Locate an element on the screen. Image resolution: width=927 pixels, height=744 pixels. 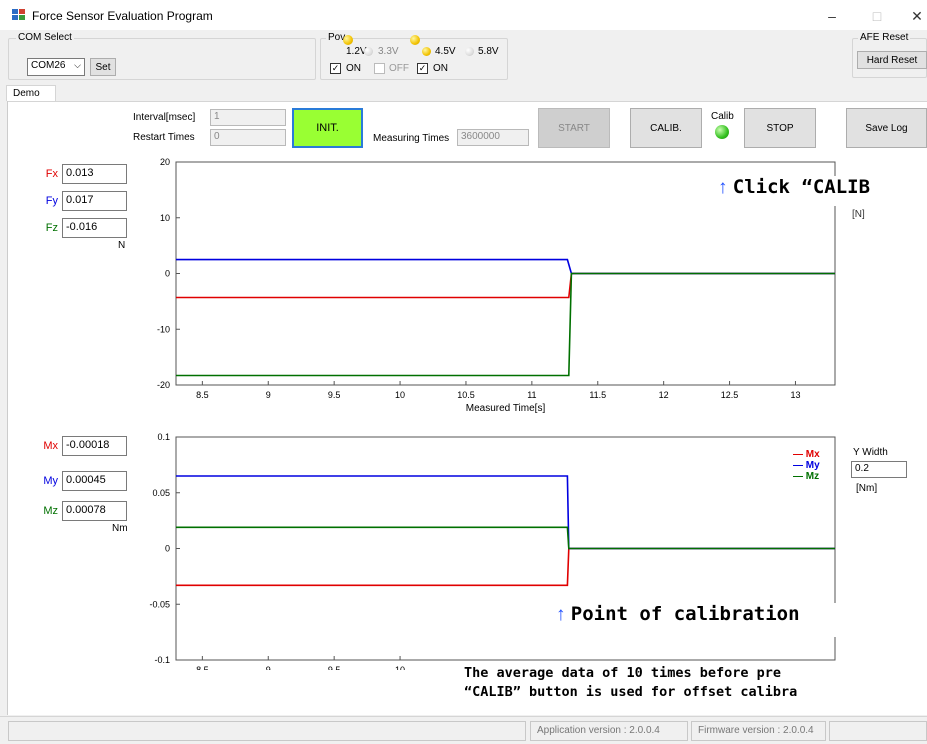
force-unit: N is located at coordinates (122, 245).